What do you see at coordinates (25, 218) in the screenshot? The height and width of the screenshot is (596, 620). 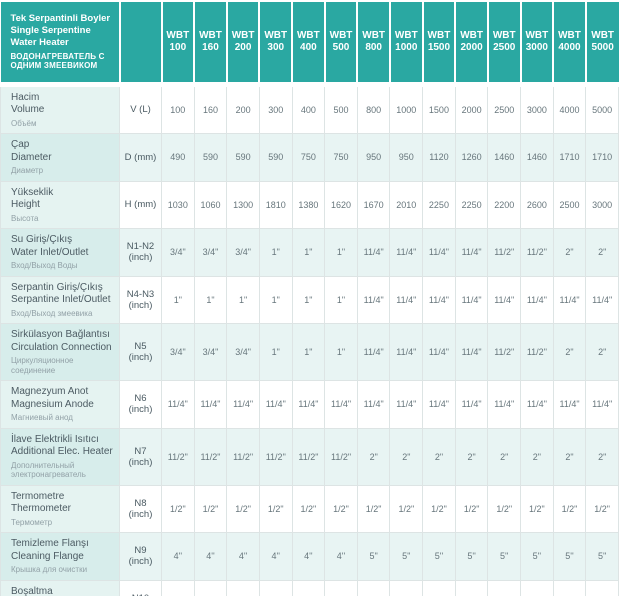 I see `label-ru: Высота` at bounding box center [25, 218].